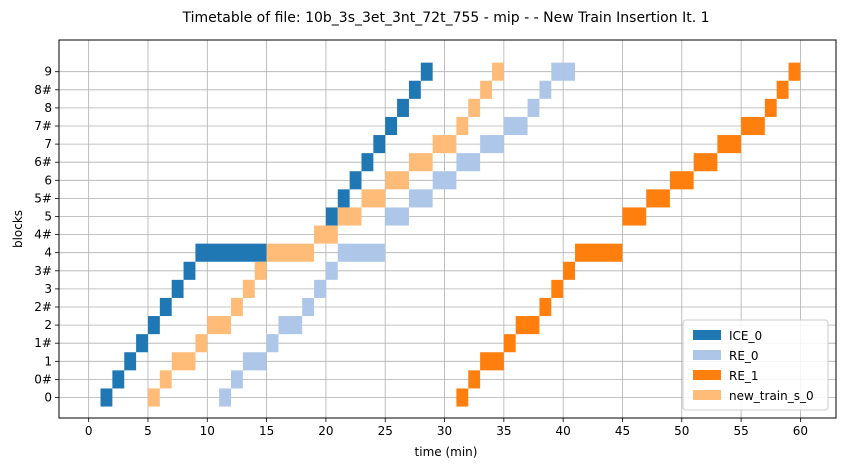  Describe the element at coordinates (325, 431) in the screenshot. I see `x-tick-label: 20` at that location.